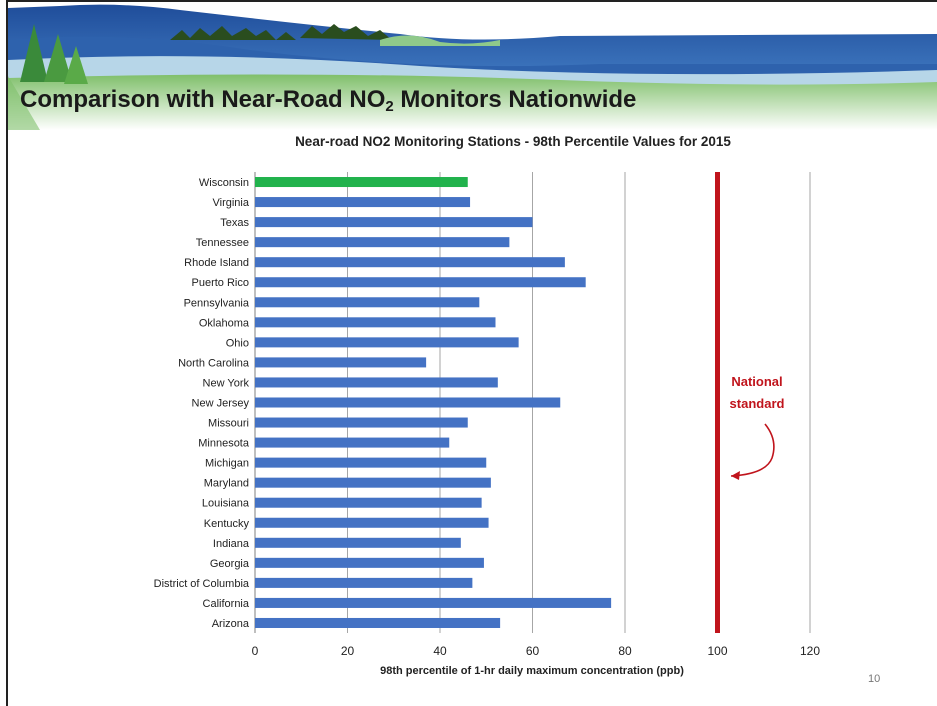 The width and height of the screenshot is (937, 706). Describe the element at coordinates (226, 604) in the screenshot. I see `category-label: California` at that location.